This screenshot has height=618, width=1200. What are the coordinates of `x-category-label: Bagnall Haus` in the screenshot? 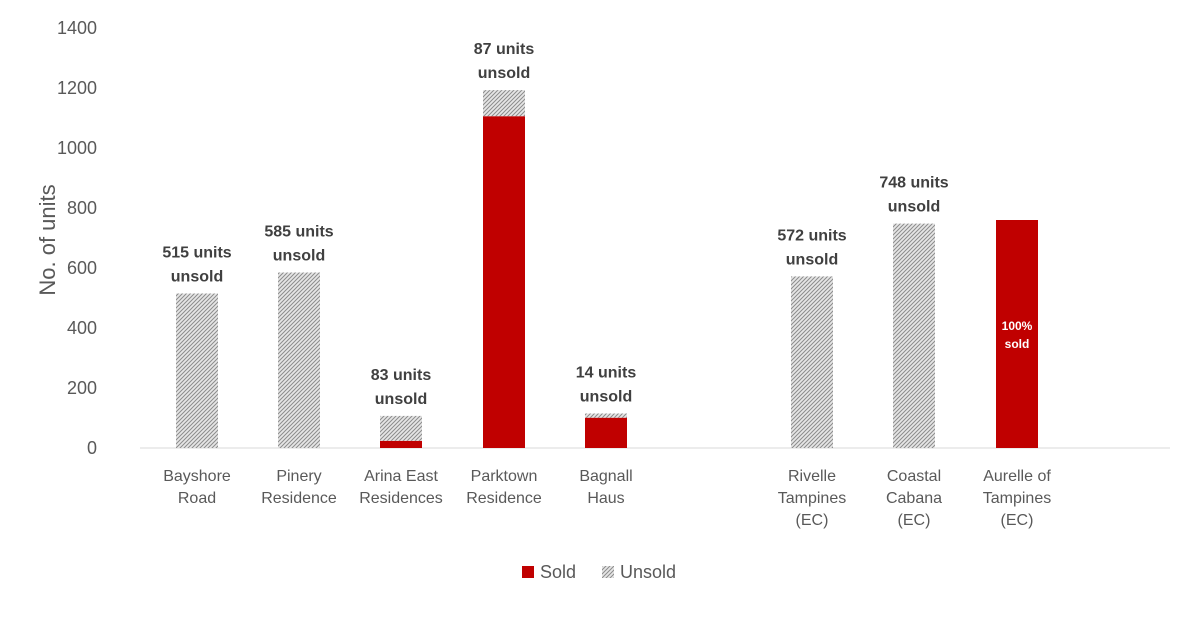 It's located at (605, 487).